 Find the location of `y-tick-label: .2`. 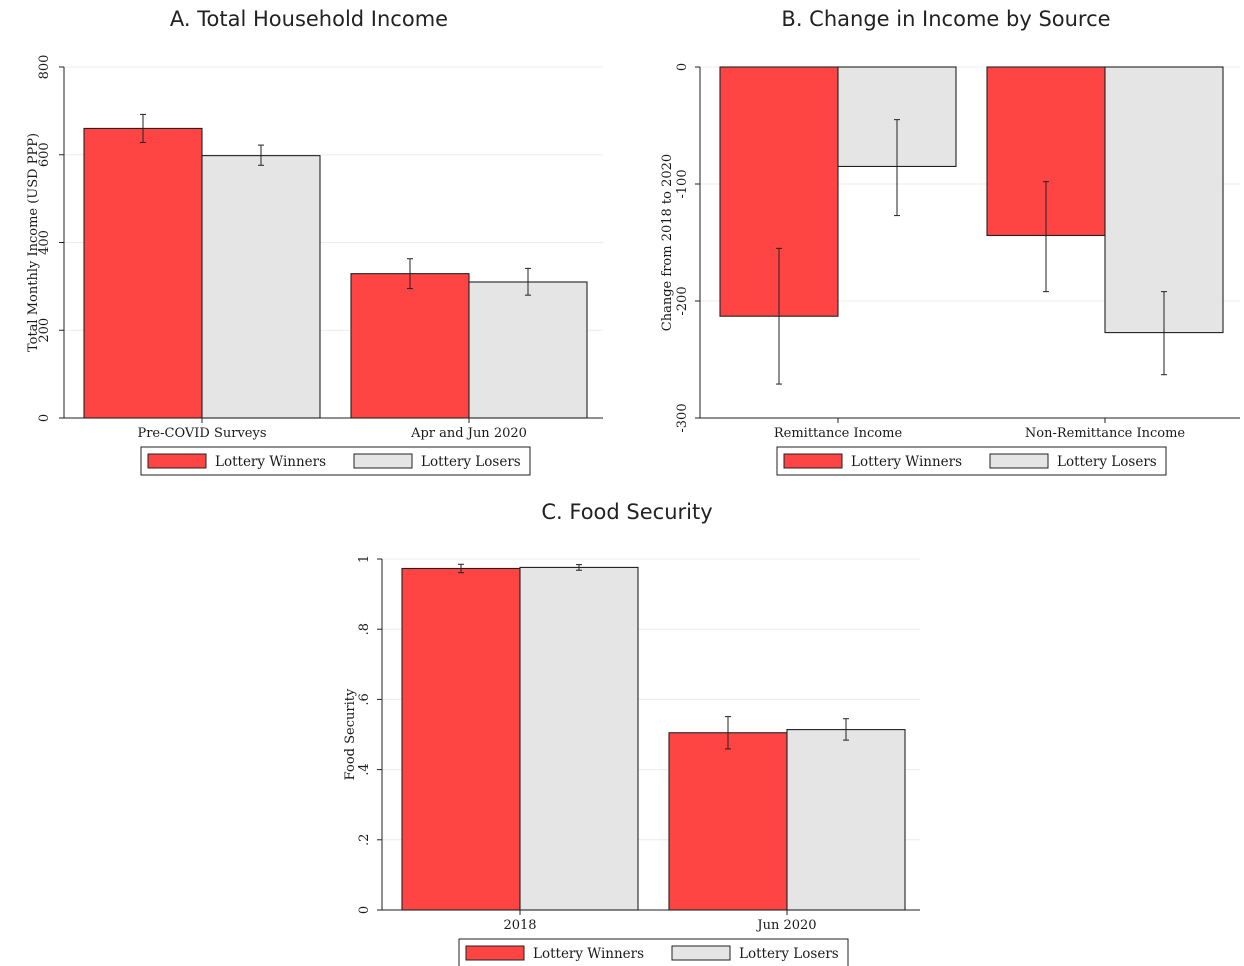

y-tick-label: .2 is located at coordinates (364, 840).